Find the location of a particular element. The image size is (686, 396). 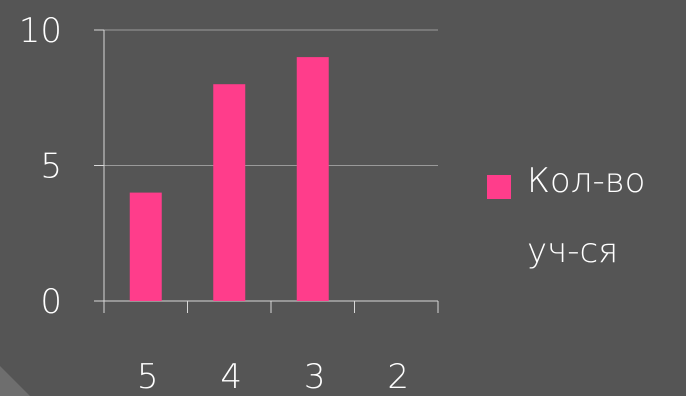

x-tick-label: 3 is located at coordinates (315, 376).